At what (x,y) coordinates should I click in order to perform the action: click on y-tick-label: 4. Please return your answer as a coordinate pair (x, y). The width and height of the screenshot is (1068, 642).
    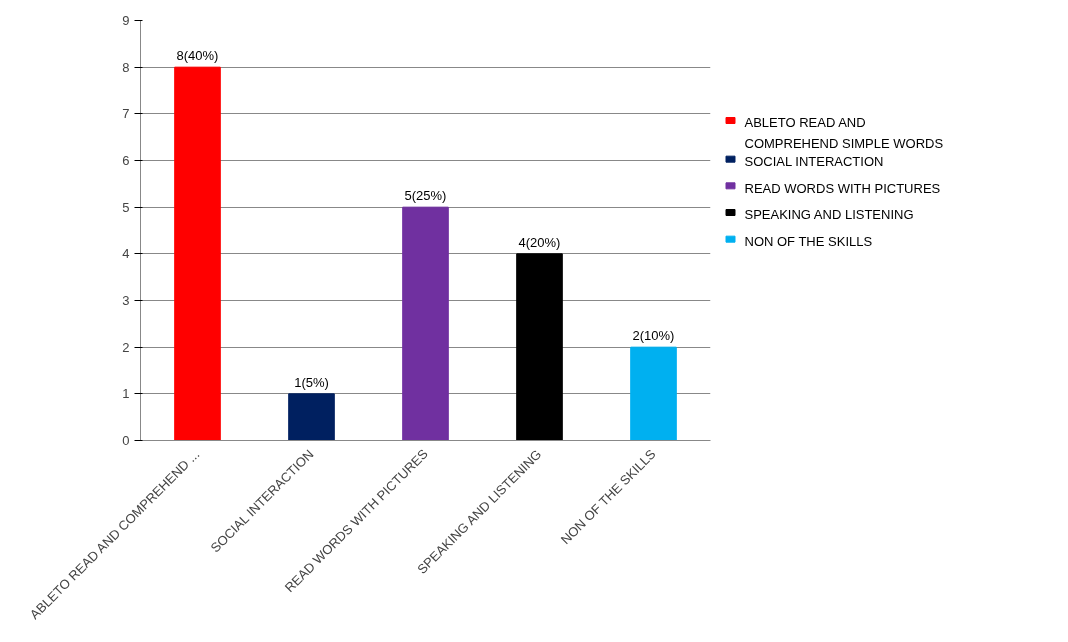
    Looking at the image, I should click on (126, 254).